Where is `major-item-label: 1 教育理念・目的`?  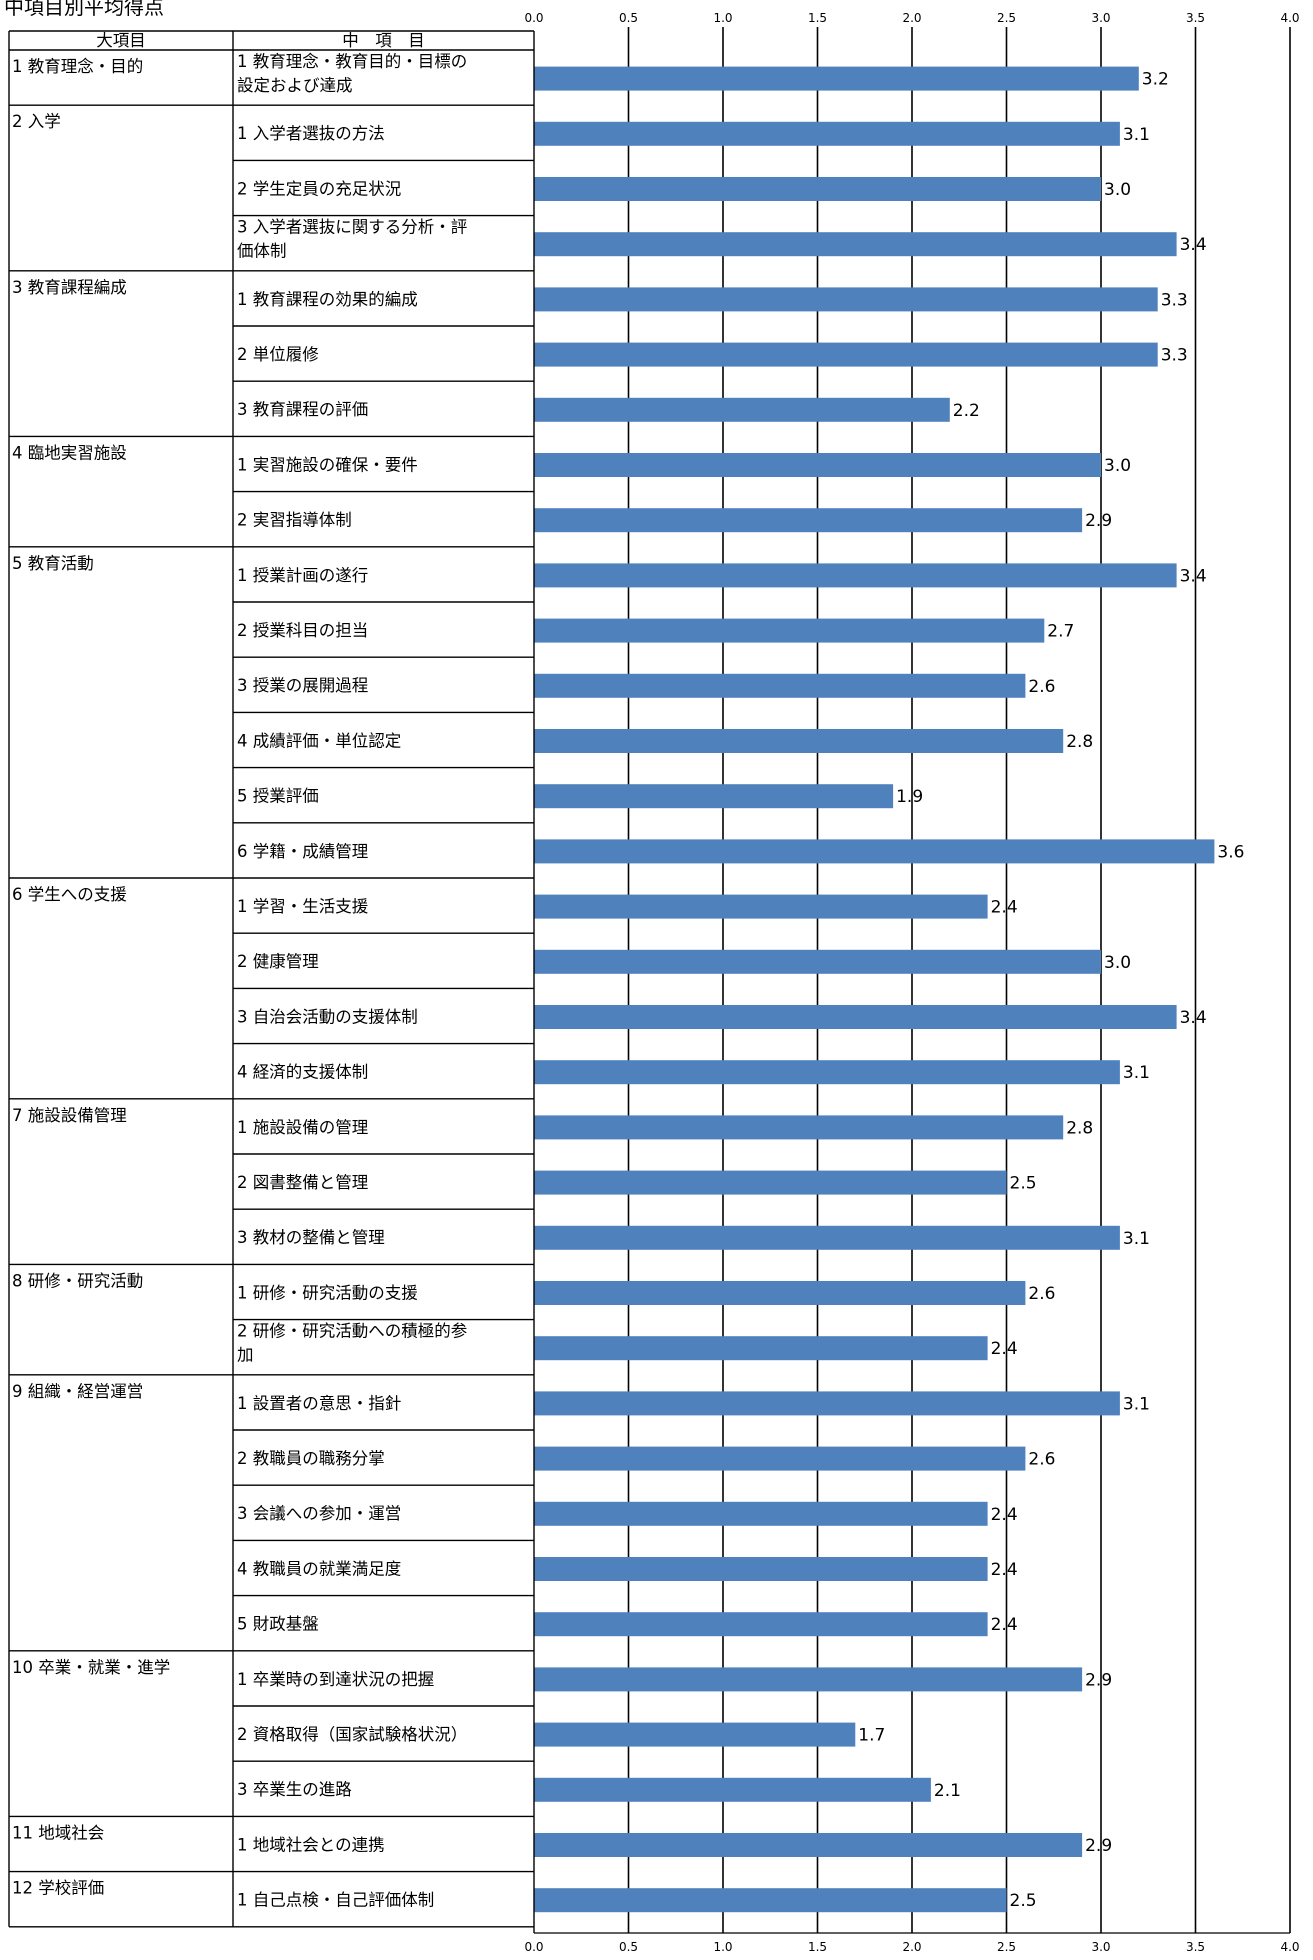
major-item-label: 1 教育理念・目的 is located at coordinates (77, 66).